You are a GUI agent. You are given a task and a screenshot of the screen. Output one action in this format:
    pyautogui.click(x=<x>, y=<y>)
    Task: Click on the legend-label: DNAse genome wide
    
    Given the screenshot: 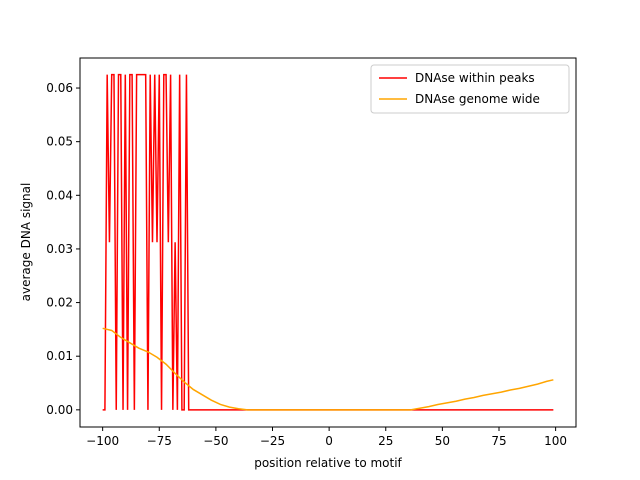 What is the action you would take?
    pyautogui.click(x=477, y=99)
    